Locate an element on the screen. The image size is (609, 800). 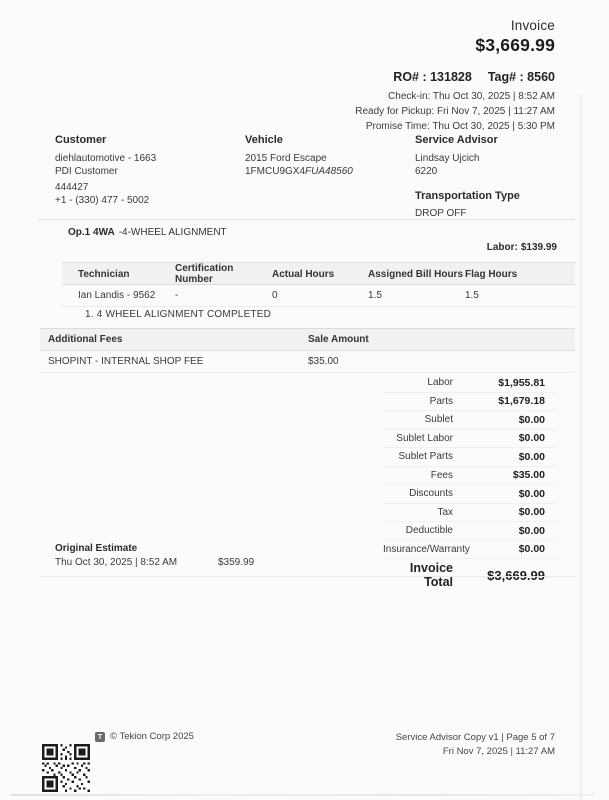
total-label: Sublet Parts is located at coordinates (425, 457).